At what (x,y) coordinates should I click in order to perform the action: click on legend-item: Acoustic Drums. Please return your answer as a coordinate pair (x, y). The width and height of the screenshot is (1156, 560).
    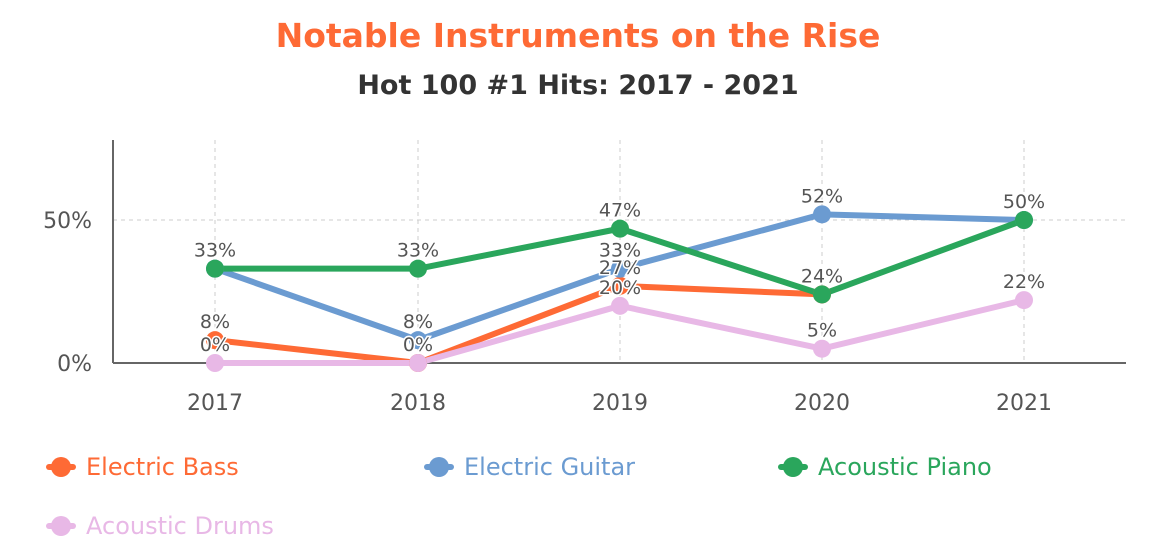
    Looking at the image, I should click on (160, 526).